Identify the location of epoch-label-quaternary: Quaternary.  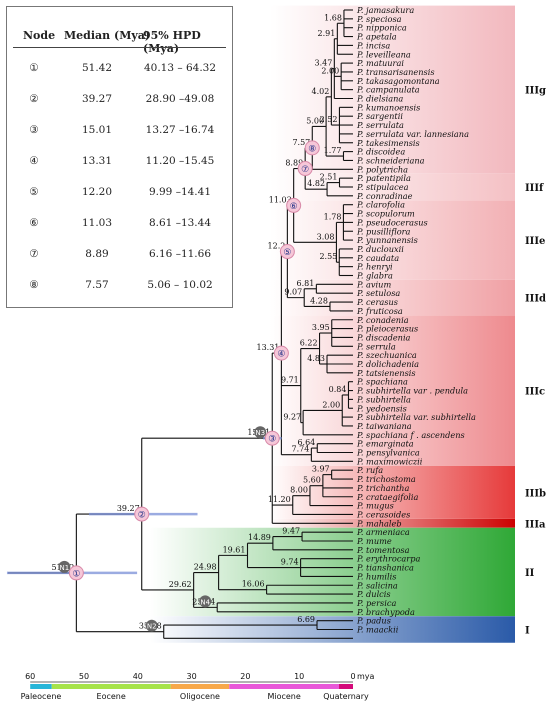
(346, 696).